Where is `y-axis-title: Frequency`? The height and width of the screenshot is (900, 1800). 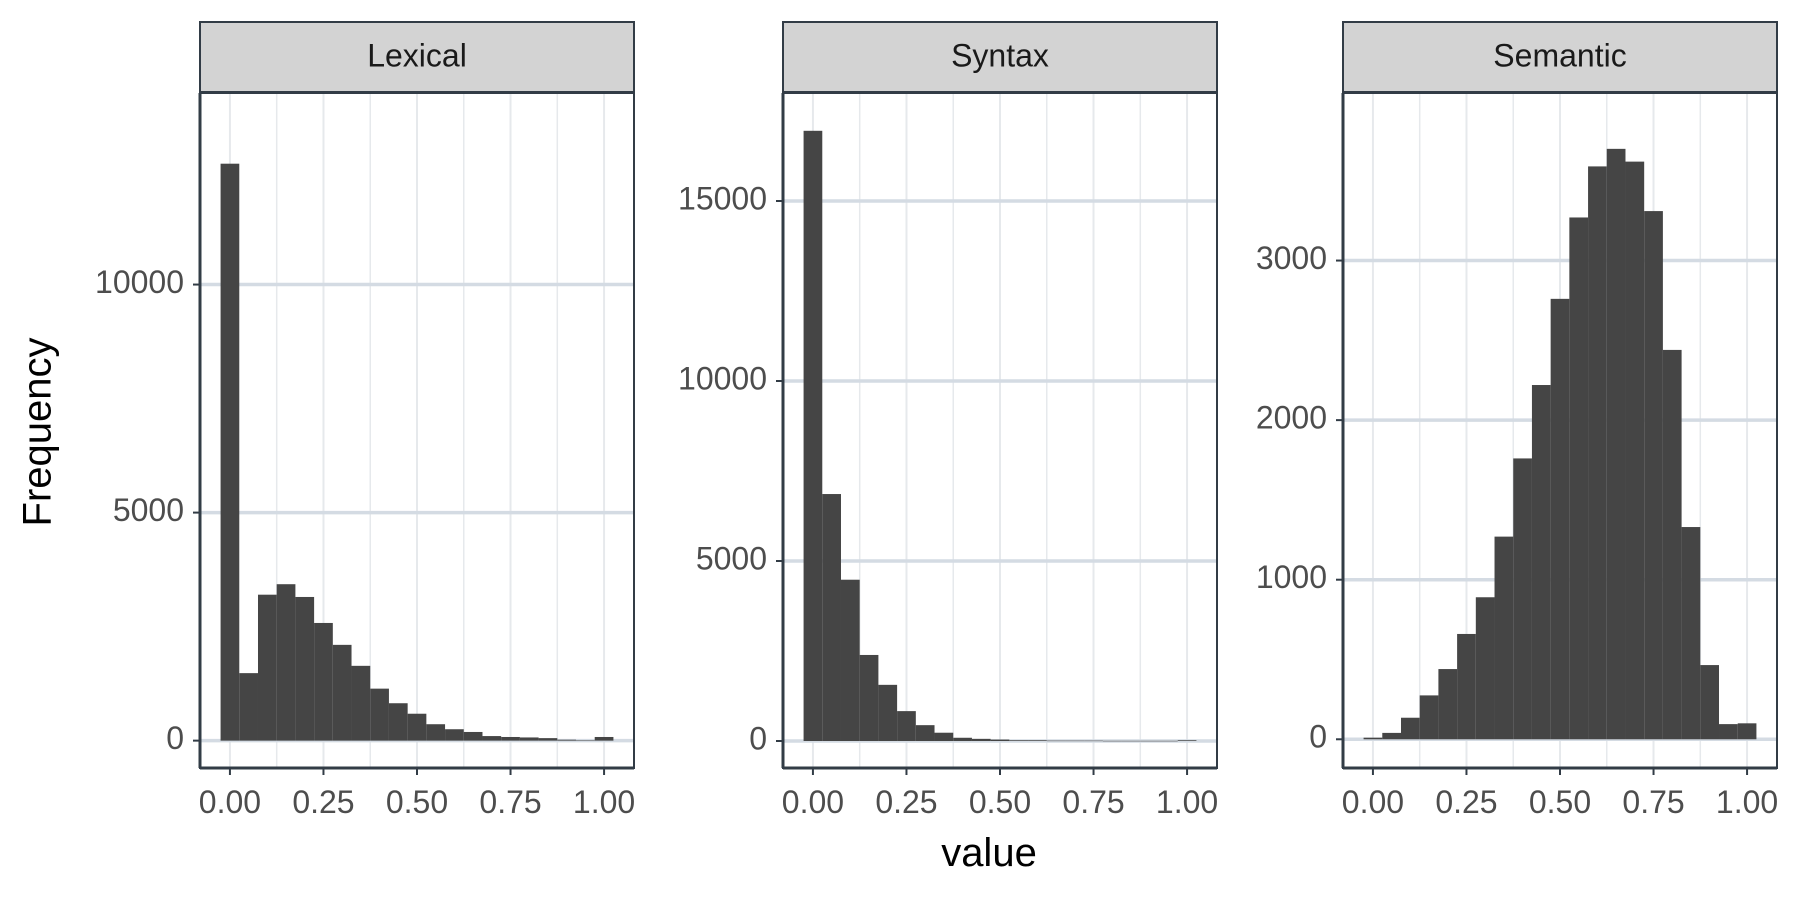 y-axis-title: Frequency is located at coordinates (38, 432).